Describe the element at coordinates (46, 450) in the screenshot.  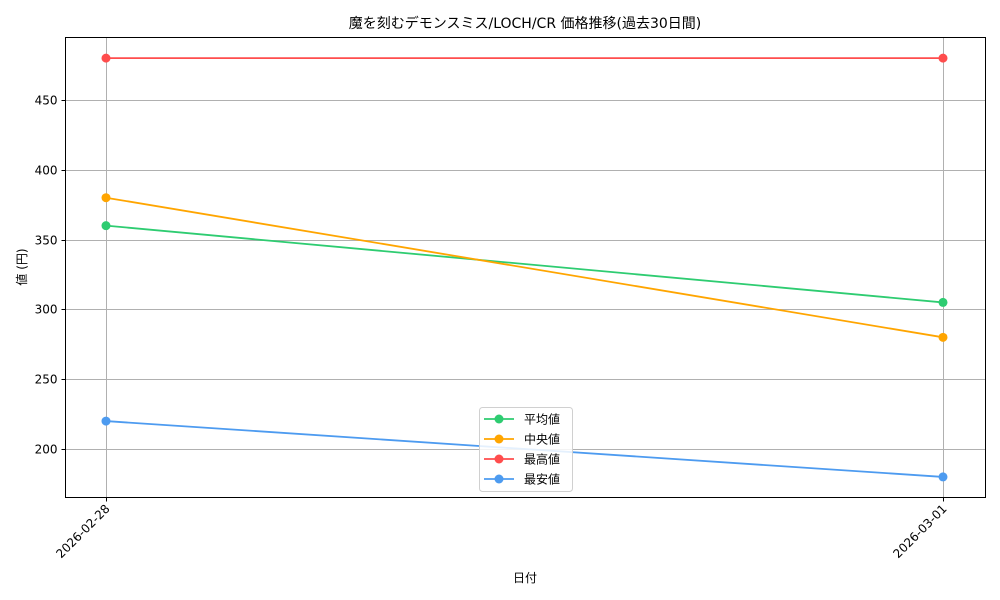
I see `y-tick-label: 200` at that location.